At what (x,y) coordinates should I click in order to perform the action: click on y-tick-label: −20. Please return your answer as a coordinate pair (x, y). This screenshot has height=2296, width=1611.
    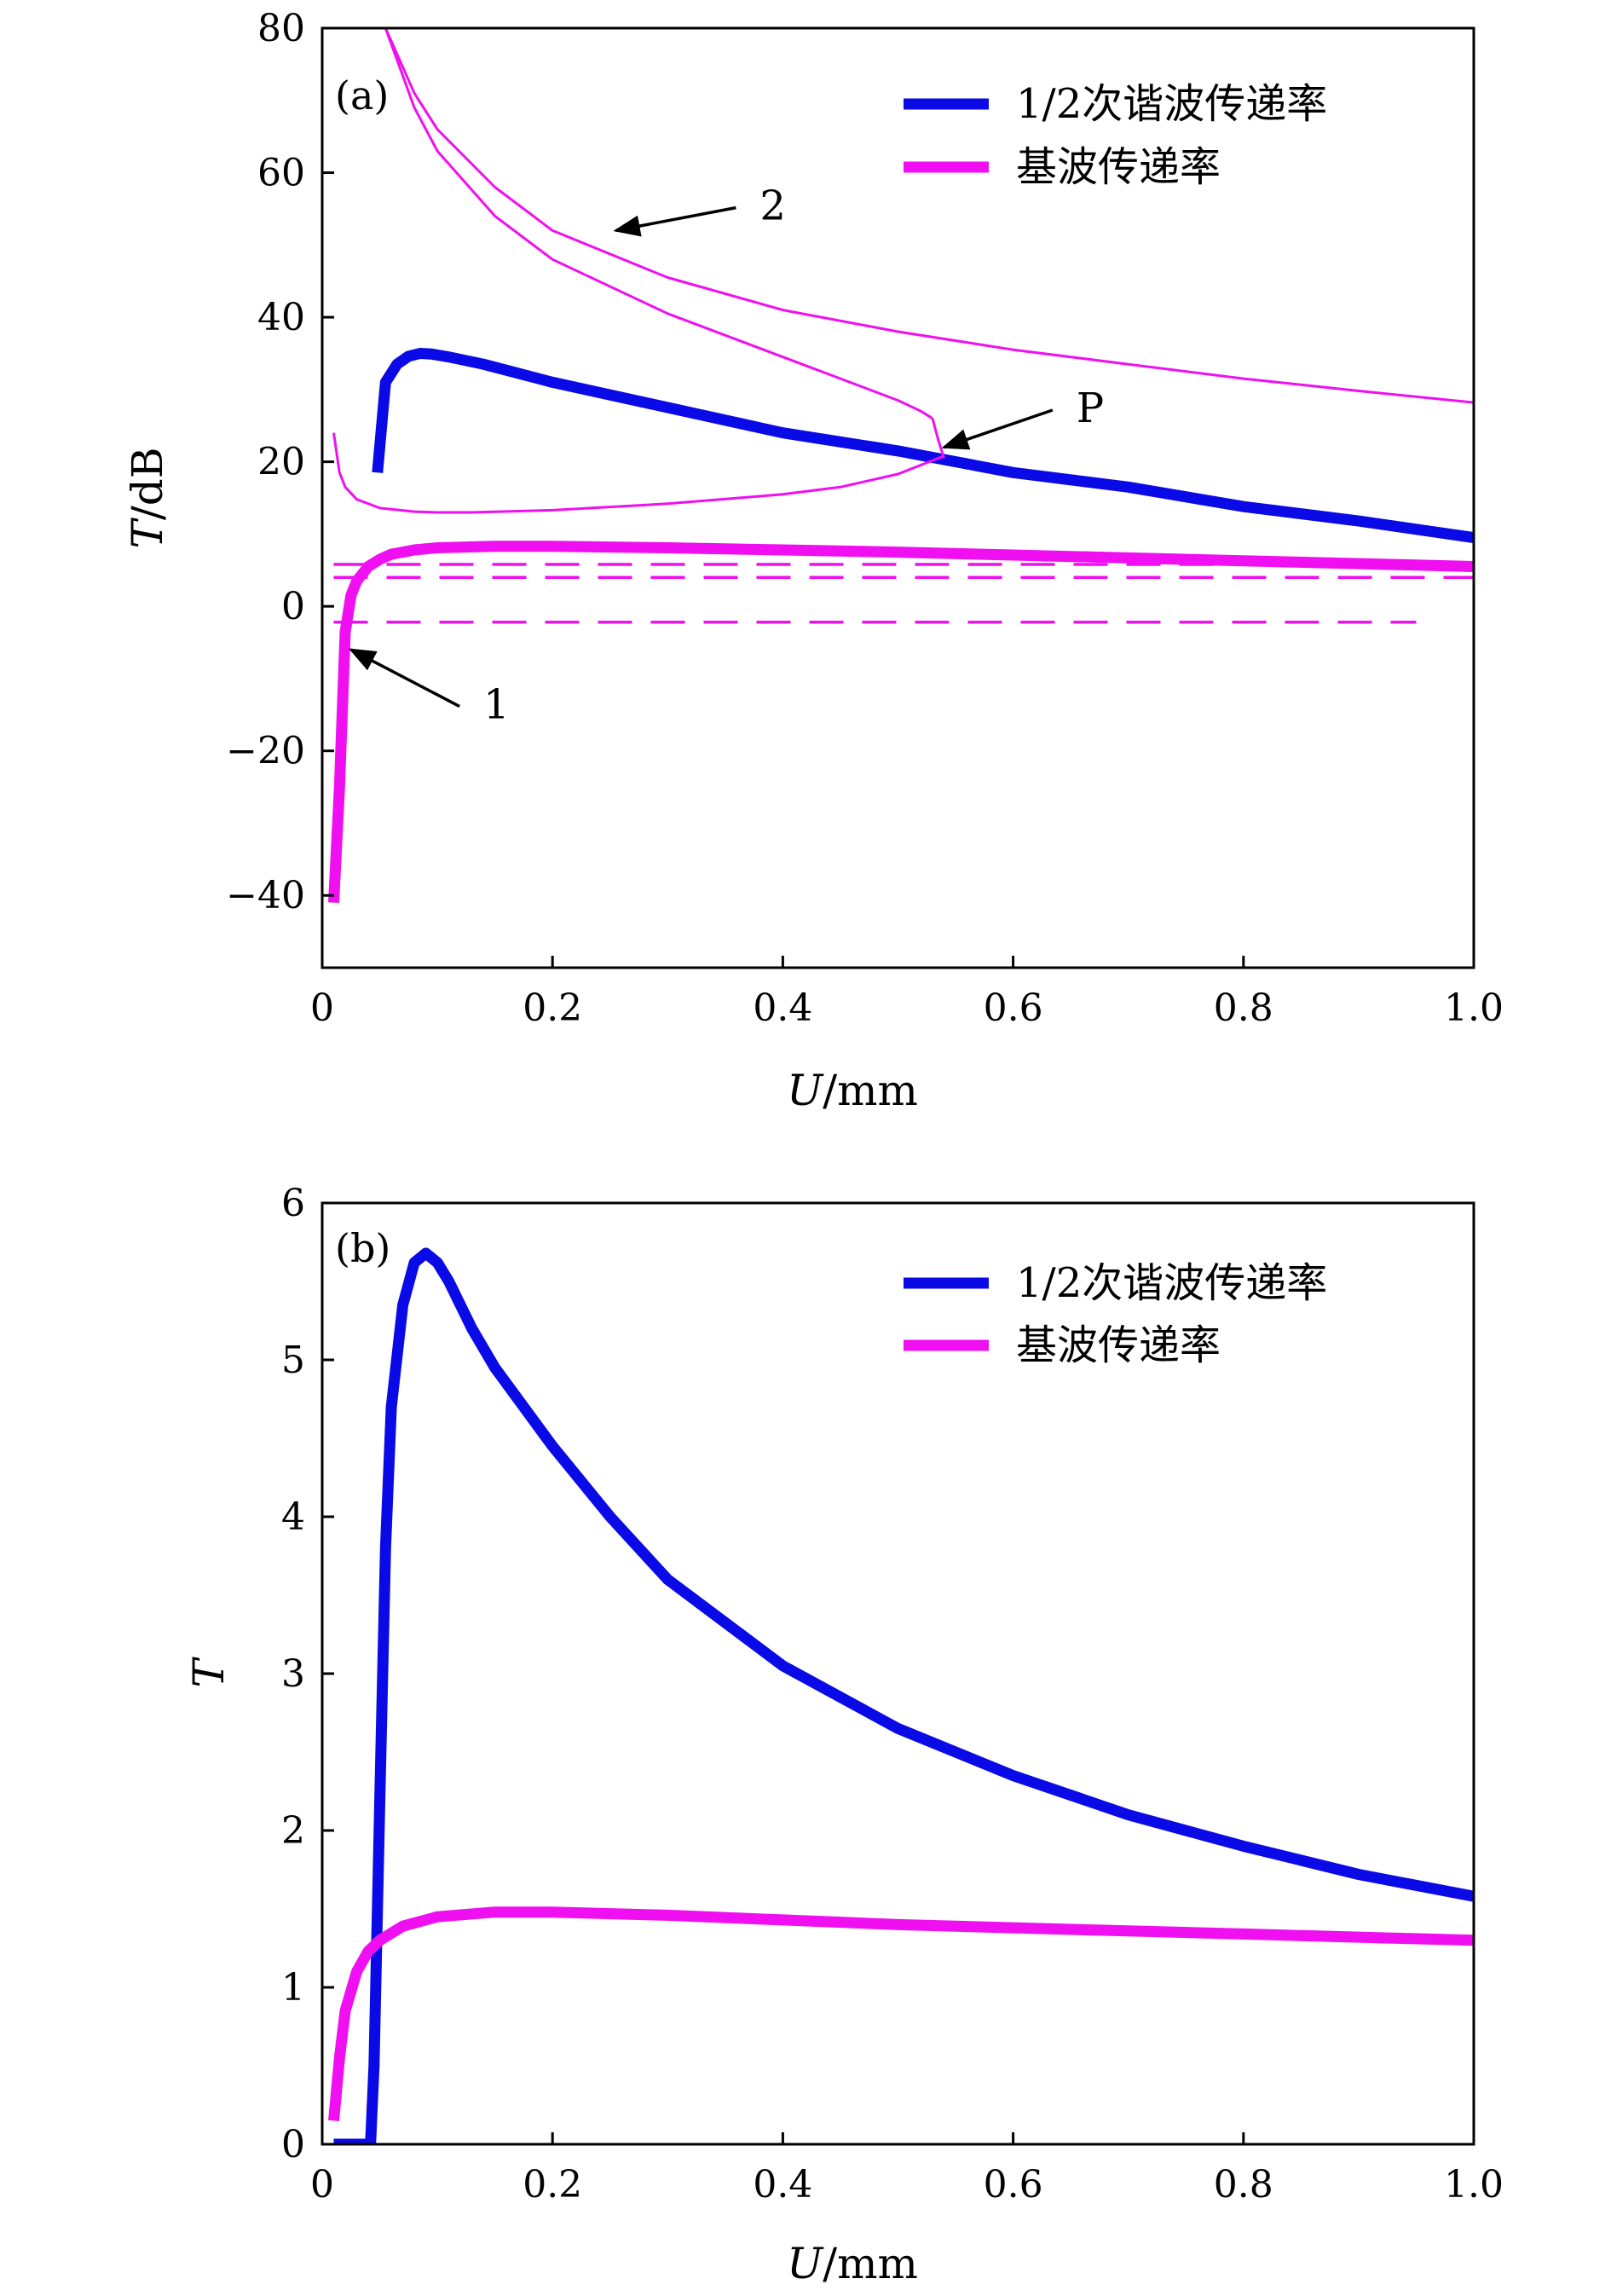
    Looking at the image, I should click on (265, 752).